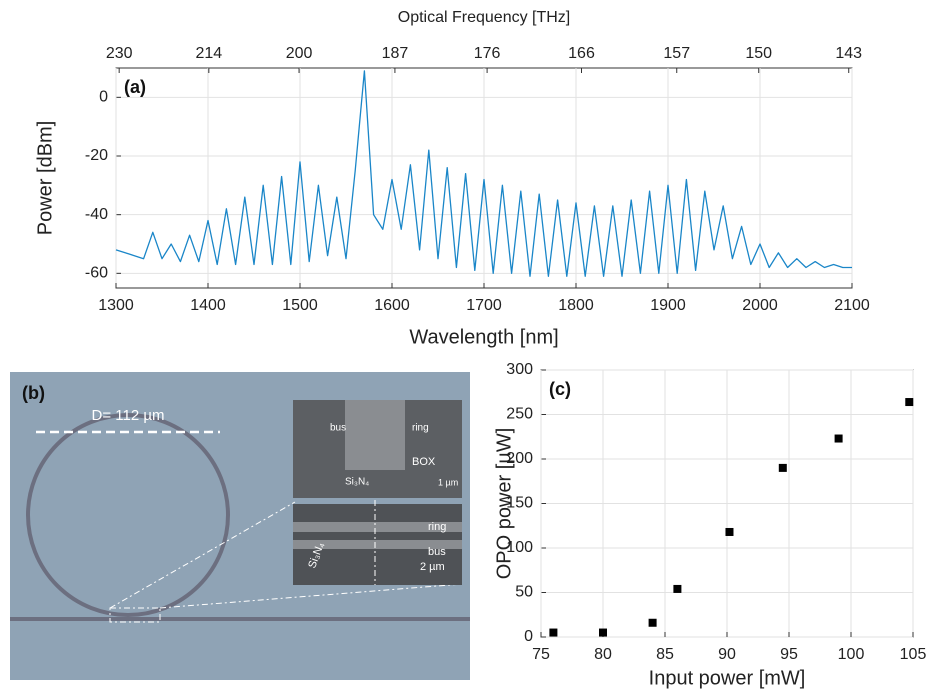 The height and width of the screenshot is (698, 936). I want to click on x-tick-label: 75, so click(541, 654).